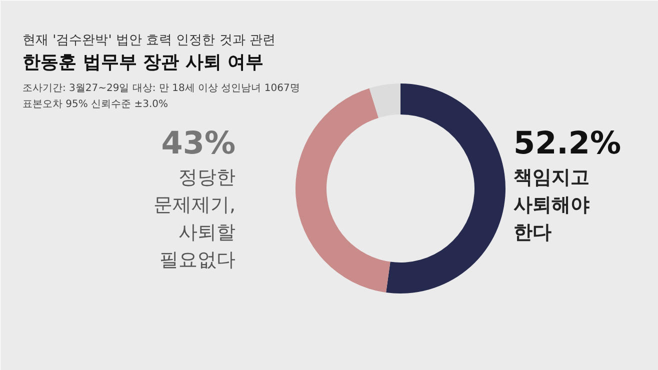 This screenshot has width=658, height=370. I want to click on chart-title: 한동훈 법무부 장관 사퇴 여부, so click(143, 62).